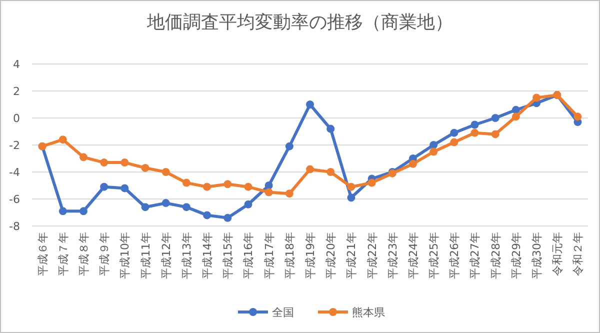  Describe the element at coordinates (105, 254) in the screenshot. I see `x-tick-label: 平成９年` at that location.